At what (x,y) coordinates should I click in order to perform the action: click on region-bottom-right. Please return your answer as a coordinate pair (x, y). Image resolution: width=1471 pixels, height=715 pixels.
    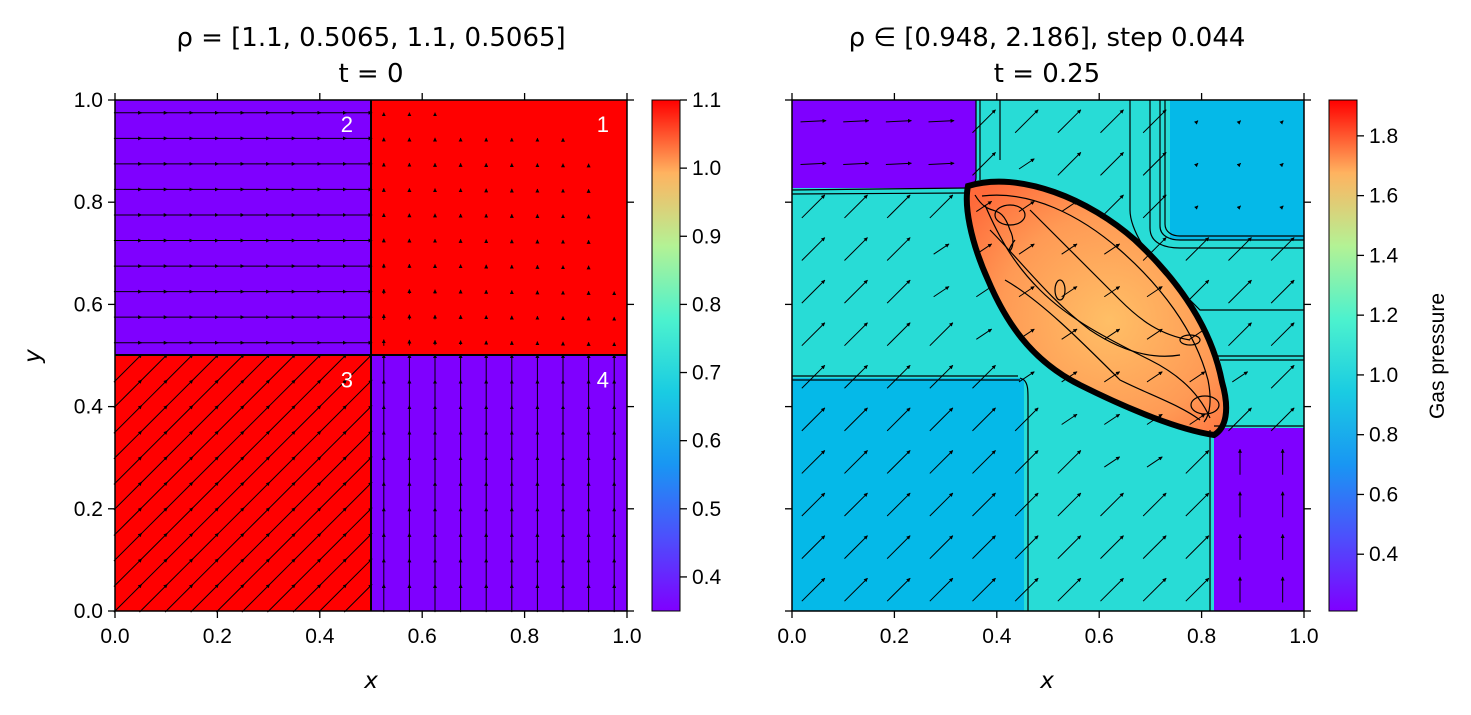
    Looking at the image, I should click on (1259, 519).